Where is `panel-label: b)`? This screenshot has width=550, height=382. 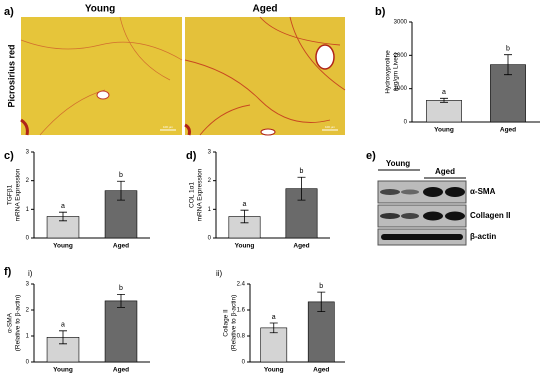
panel-label: b) is located at coordinates (380, 12).